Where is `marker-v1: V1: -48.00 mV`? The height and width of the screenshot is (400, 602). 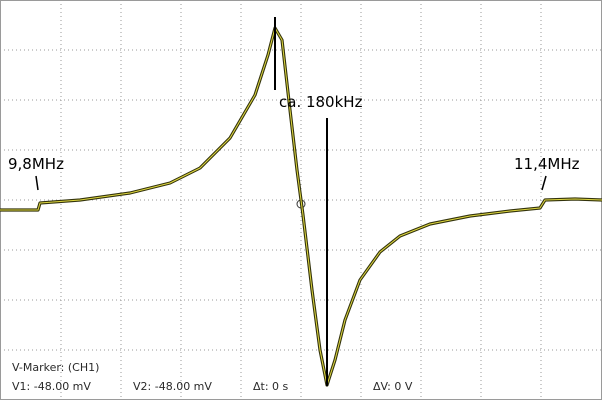
marker-v1: V1: -48.00 mV is located at coordinates (51, 386).